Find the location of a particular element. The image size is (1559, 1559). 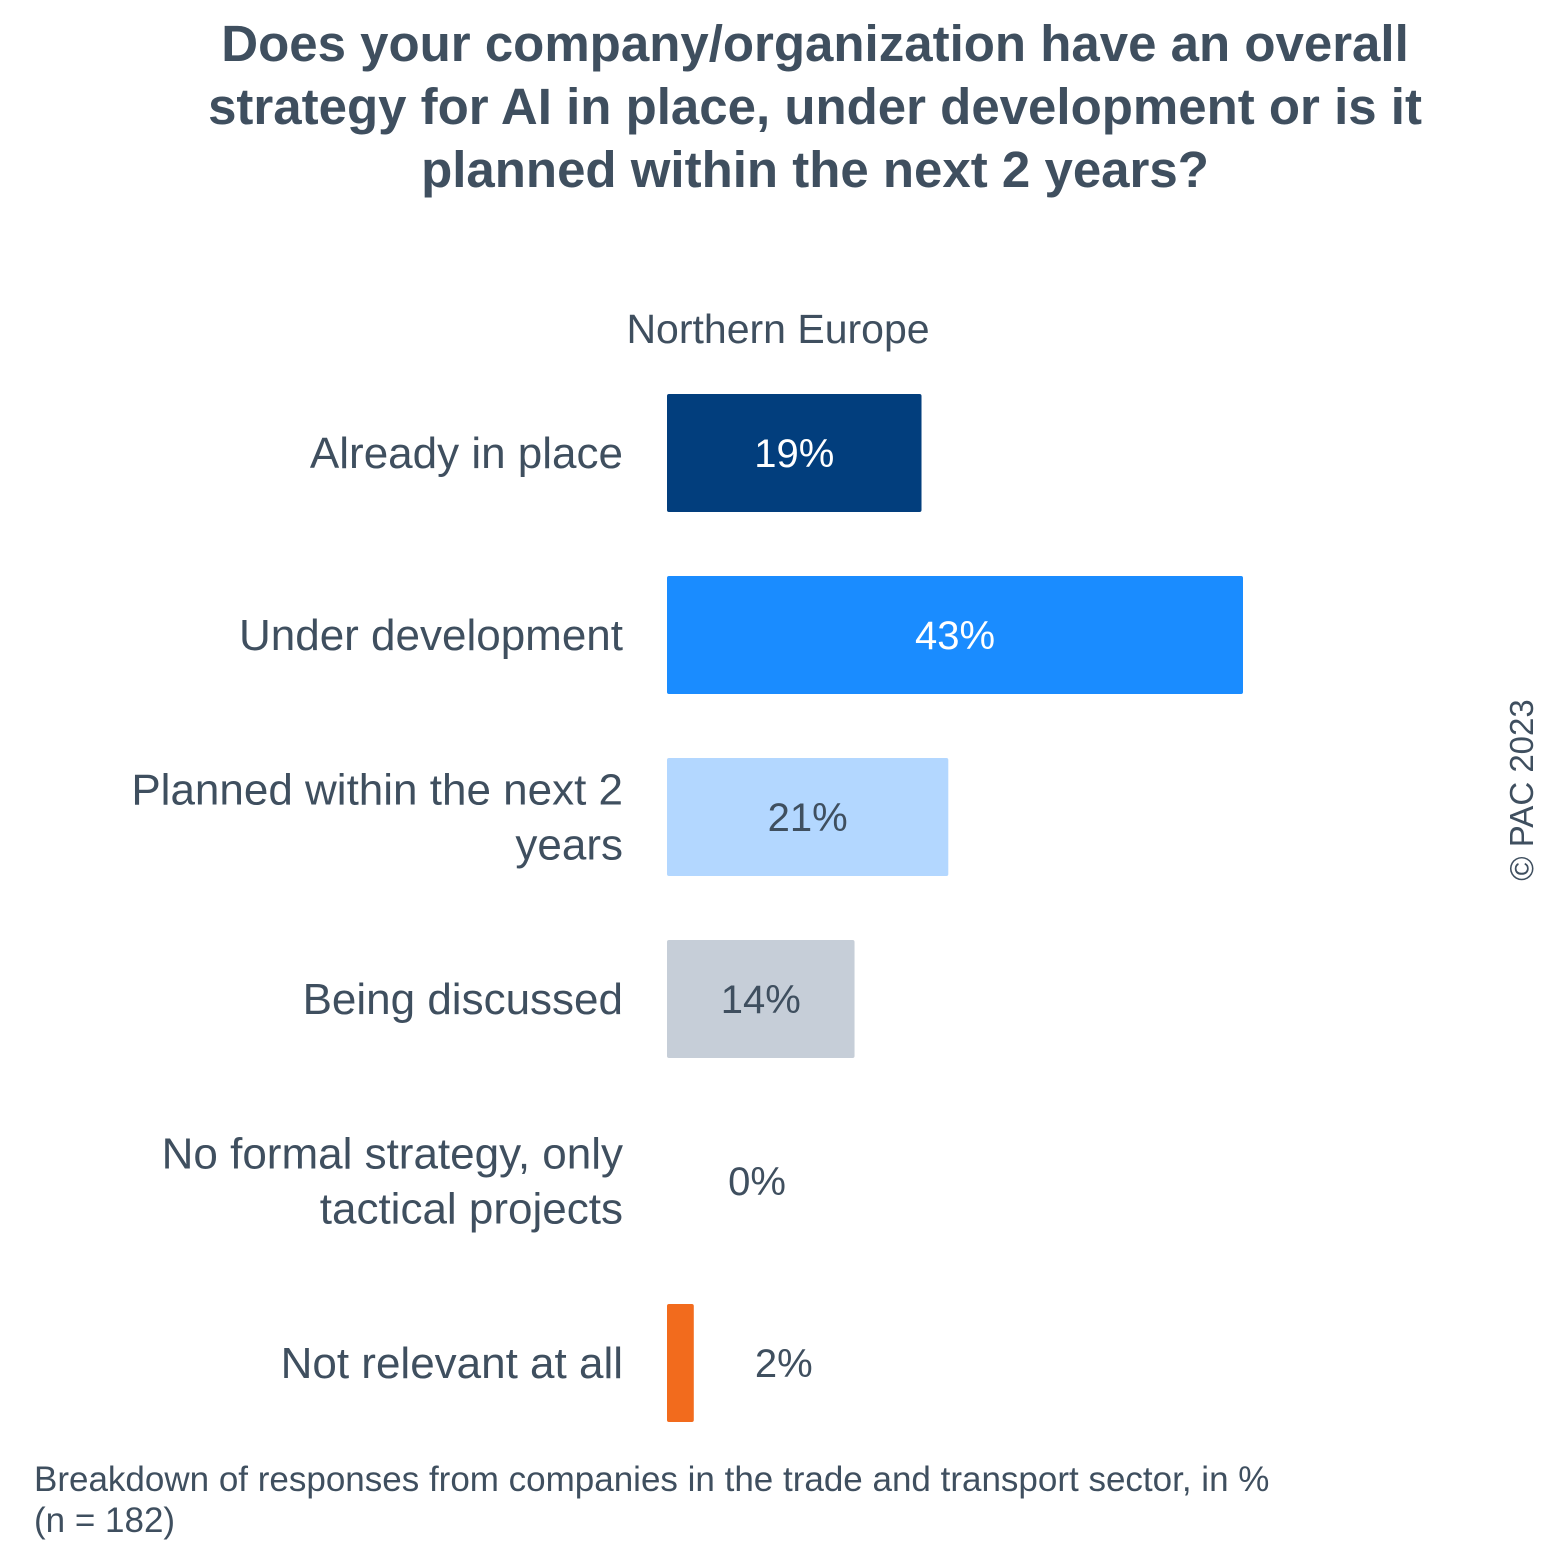

category-label-line: years is located at coordinates (569, 845).